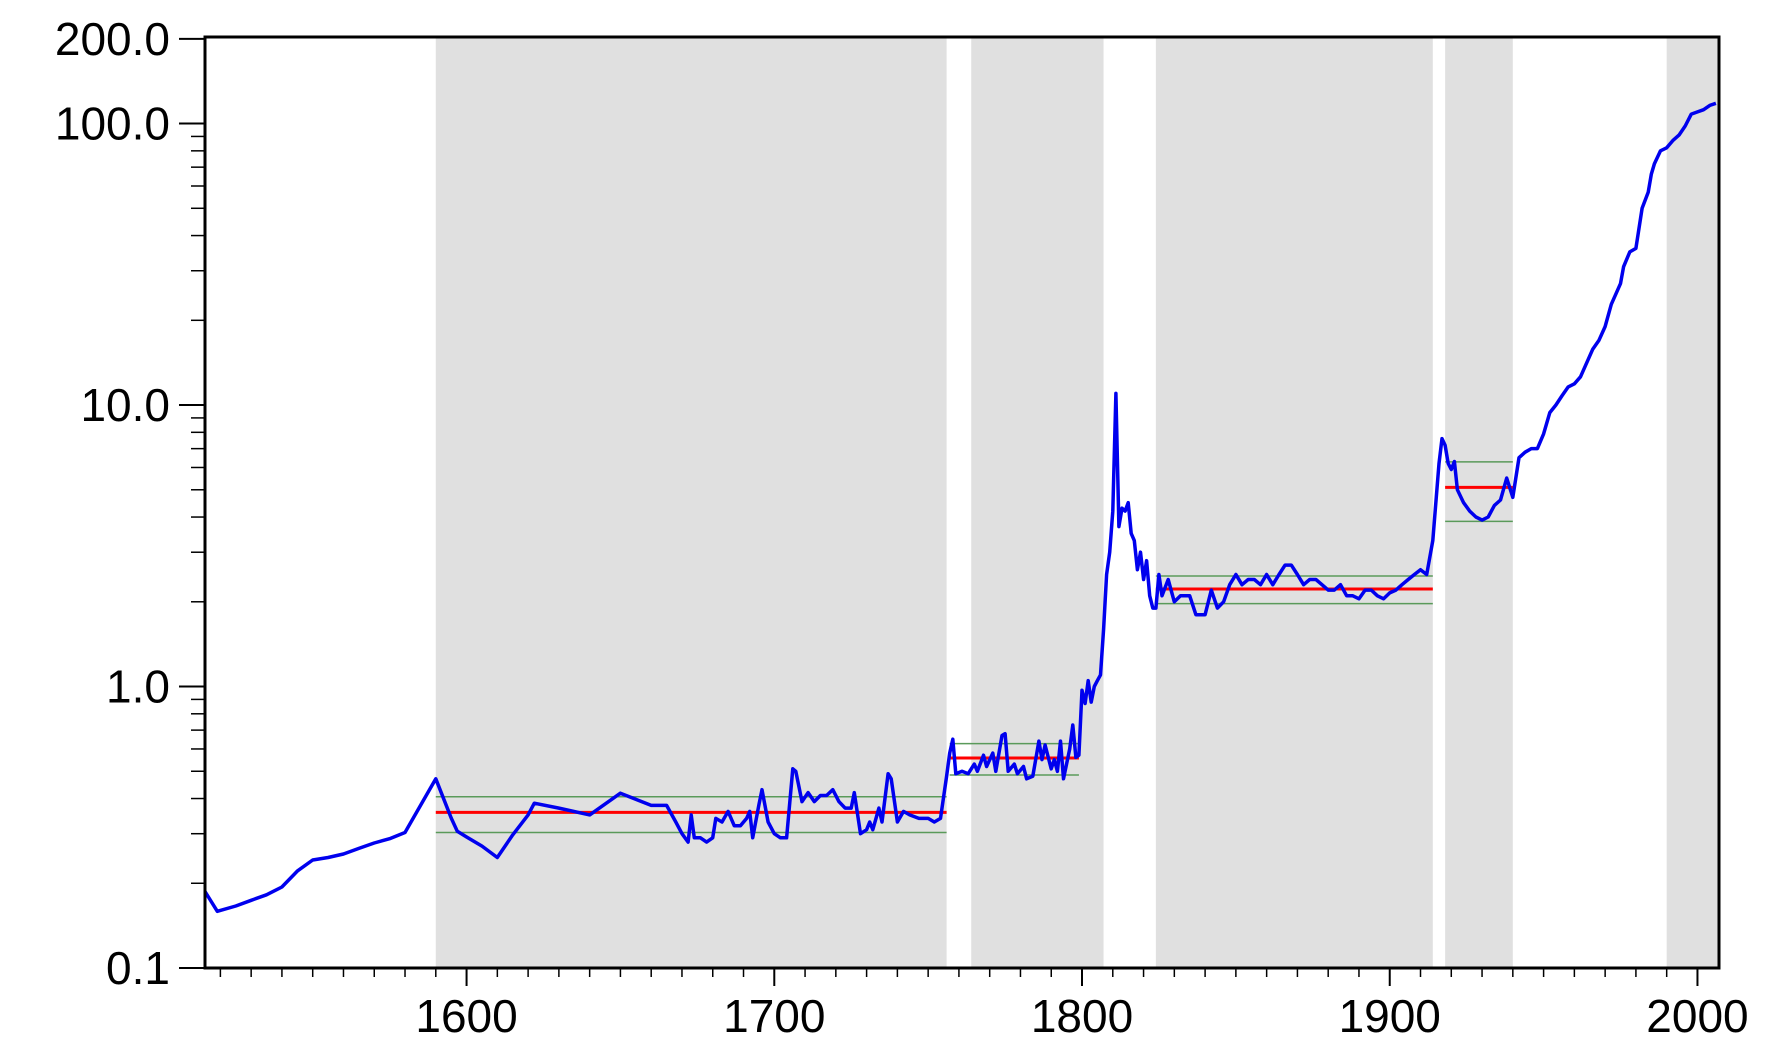  What do you see at coordinates (138, 687) in the screenshot?
I see `y-tick-label: 1.0` at bounding box center [138, 687].